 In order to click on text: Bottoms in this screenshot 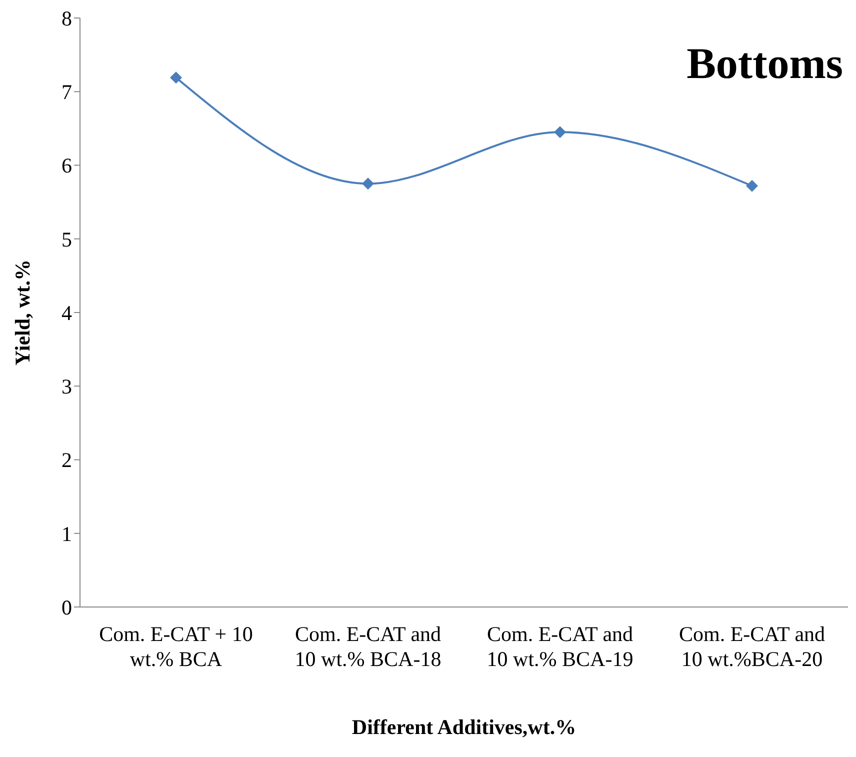, I will do `click(764, 63)`.